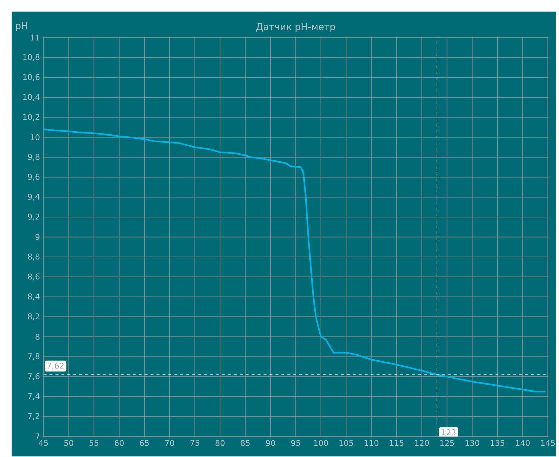  I want to click on chart-title: Датчик pH-метр, so click(296, 28).